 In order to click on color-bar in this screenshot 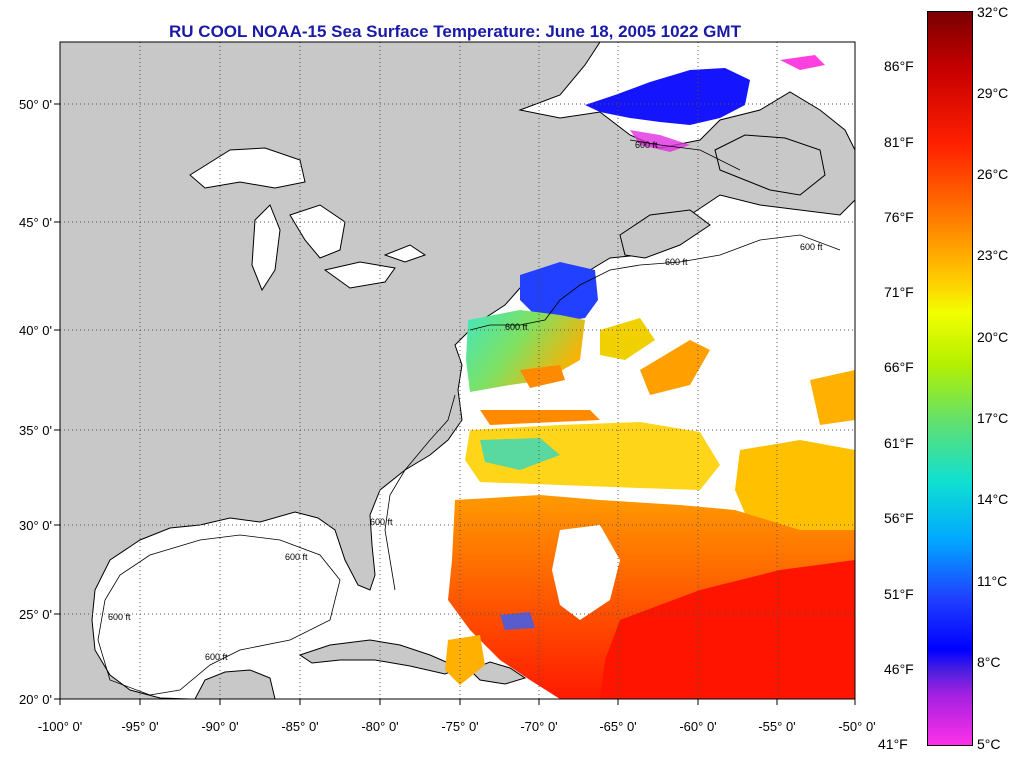, I will do `click(950, 378)`.